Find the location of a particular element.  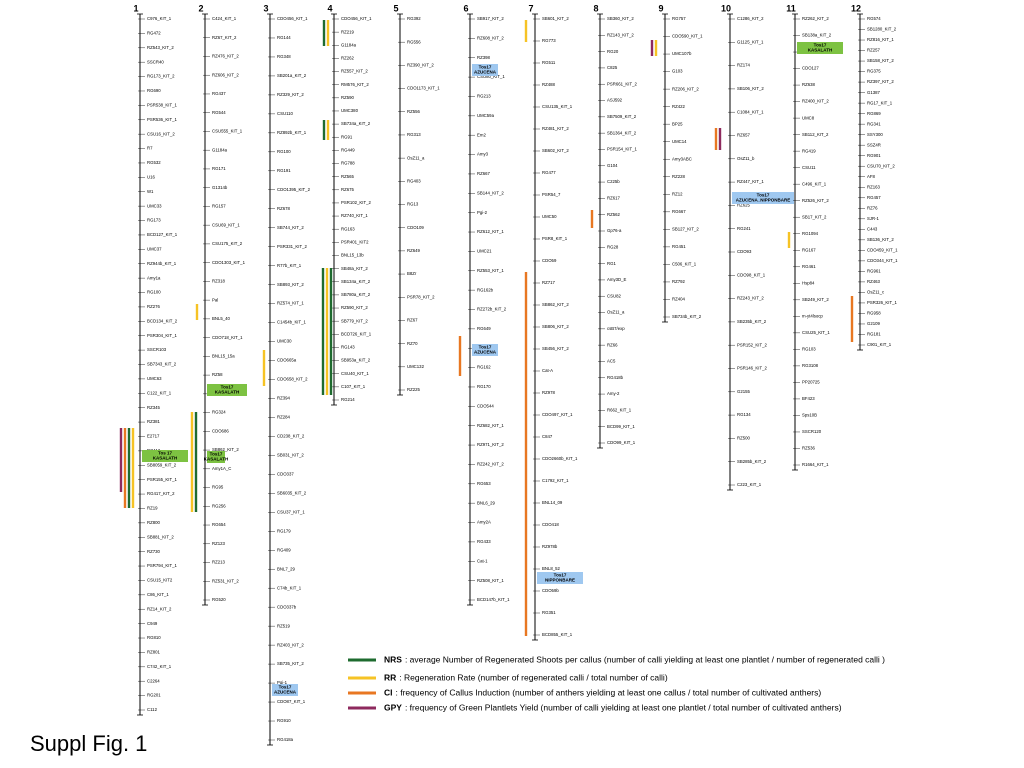

marker-label: SB881_KIT_2 is located at coordinates (160, 536).